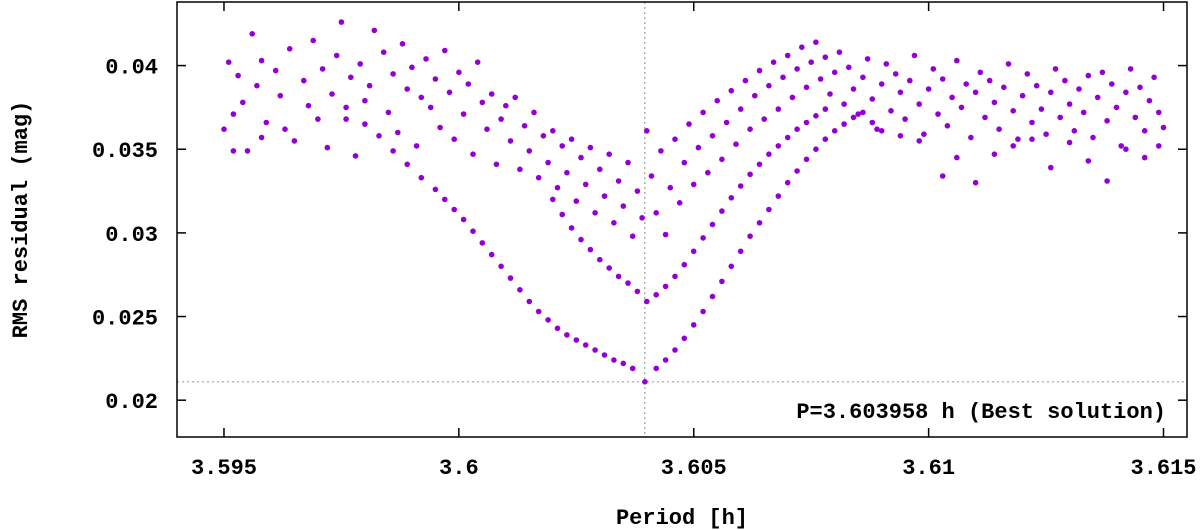 The image size is (1200, 530). I want to click on y-tick-label: 0.025, so click(125, 319).